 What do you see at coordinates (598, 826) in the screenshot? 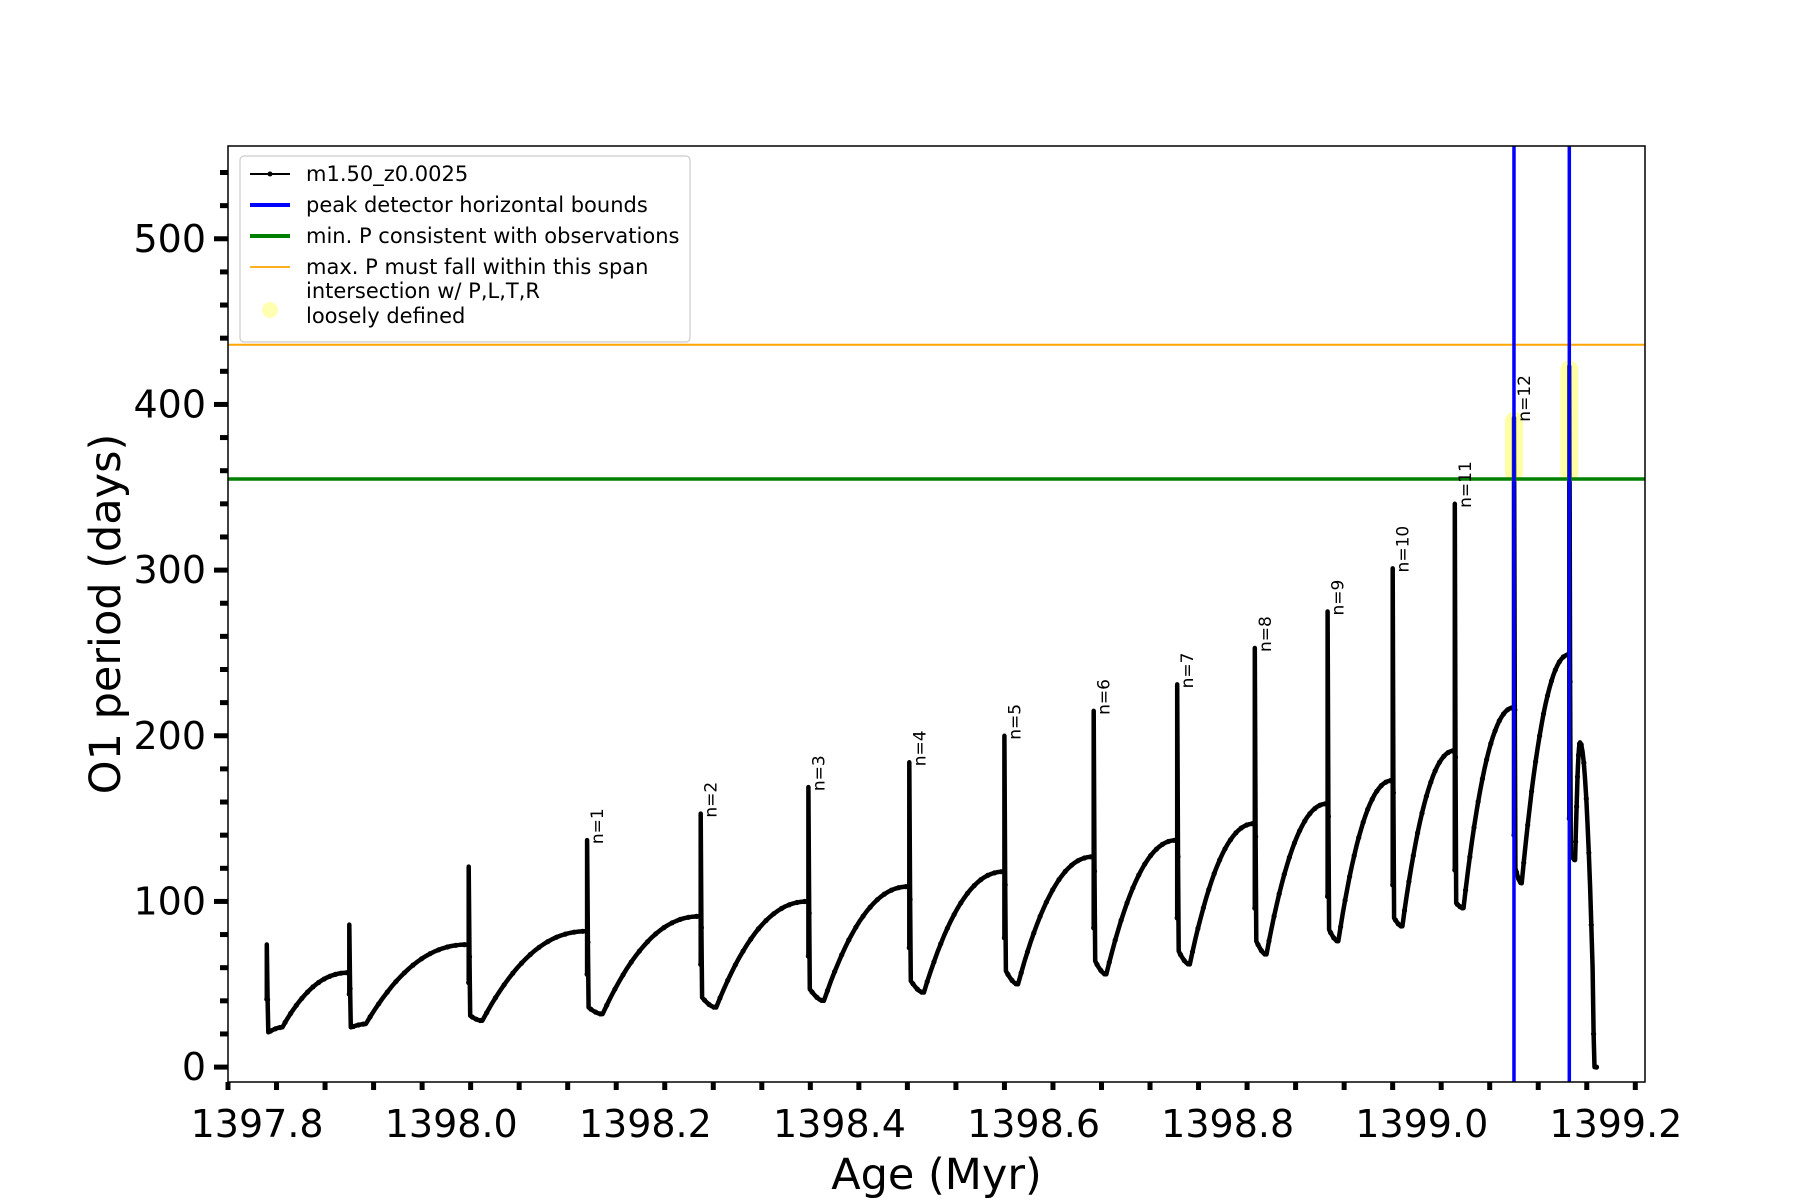
I see `peak-label: n=1` at bounding box center [598, 826].